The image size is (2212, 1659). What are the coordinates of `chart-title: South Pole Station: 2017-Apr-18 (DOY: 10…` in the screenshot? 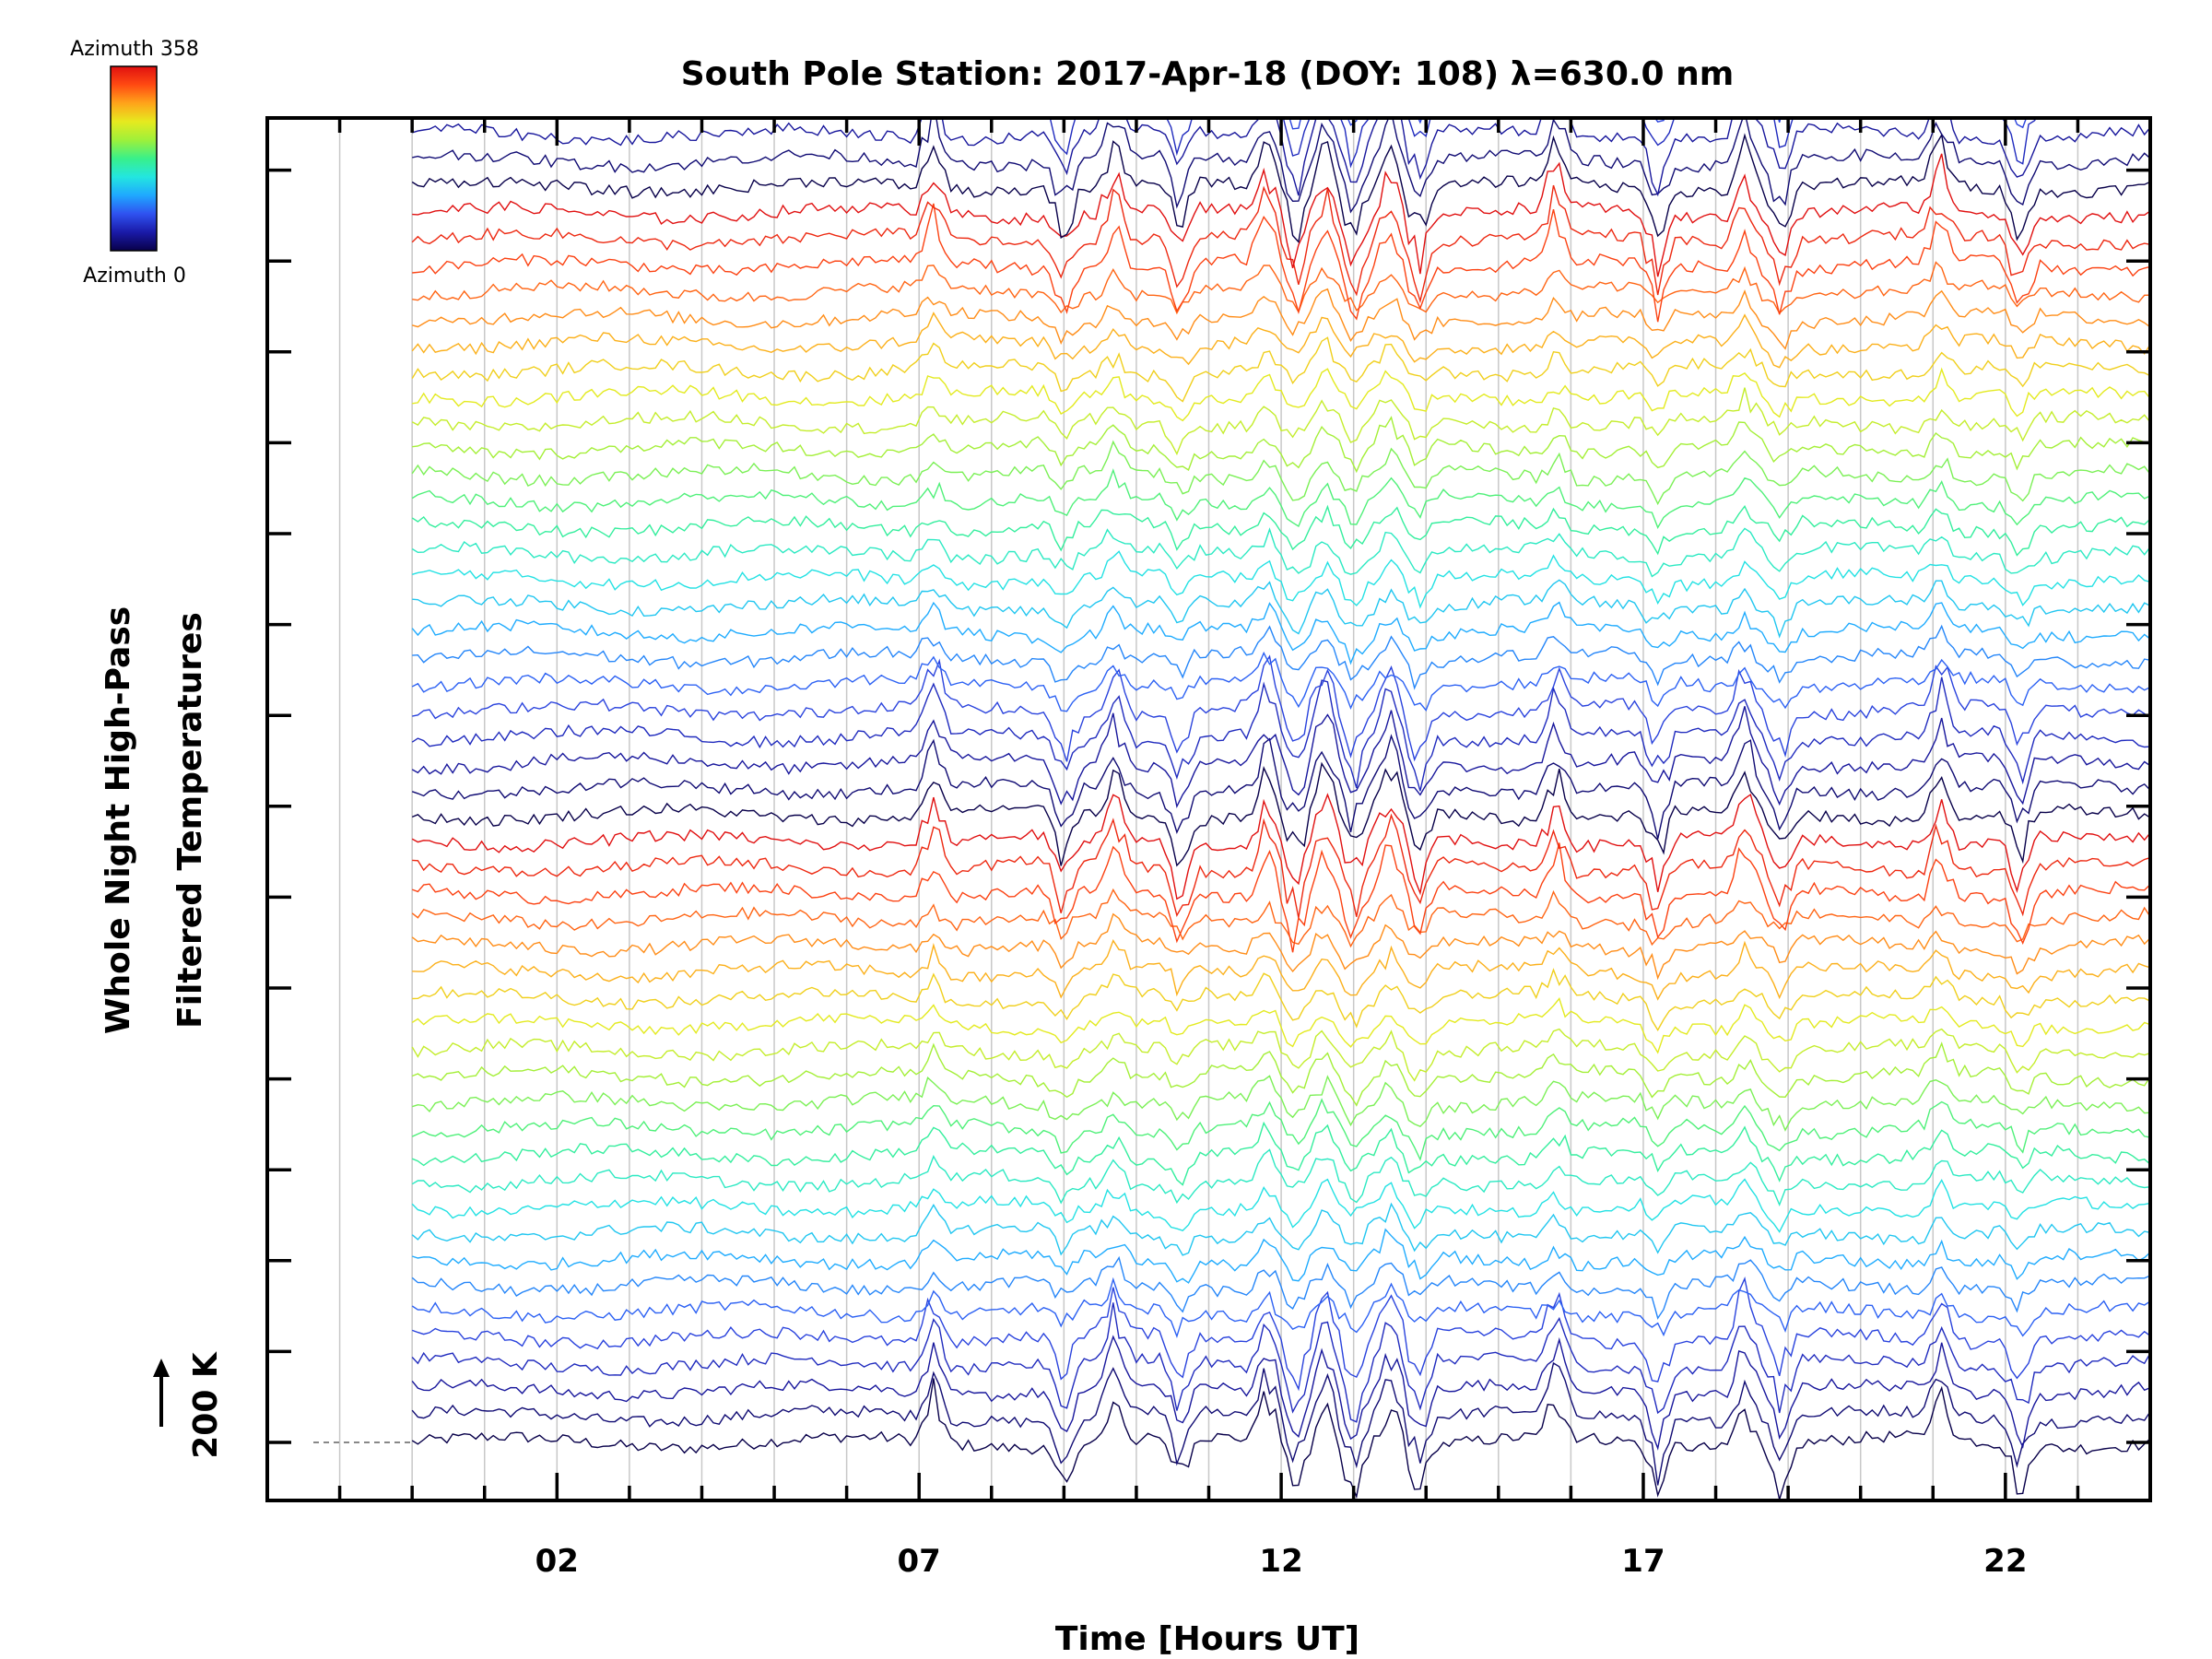 It's located at (1208, 74).